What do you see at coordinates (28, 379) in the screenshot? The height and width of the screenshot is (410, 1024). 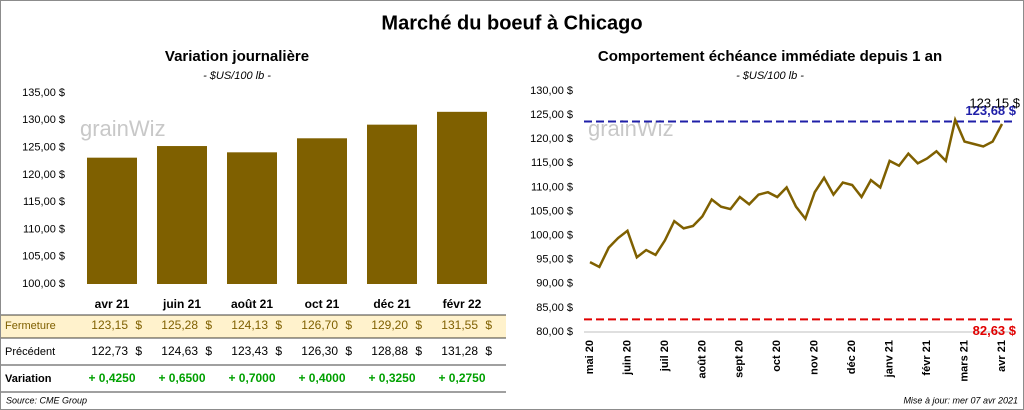 I see `row-label: Variation` at bounding box center [28, 379].